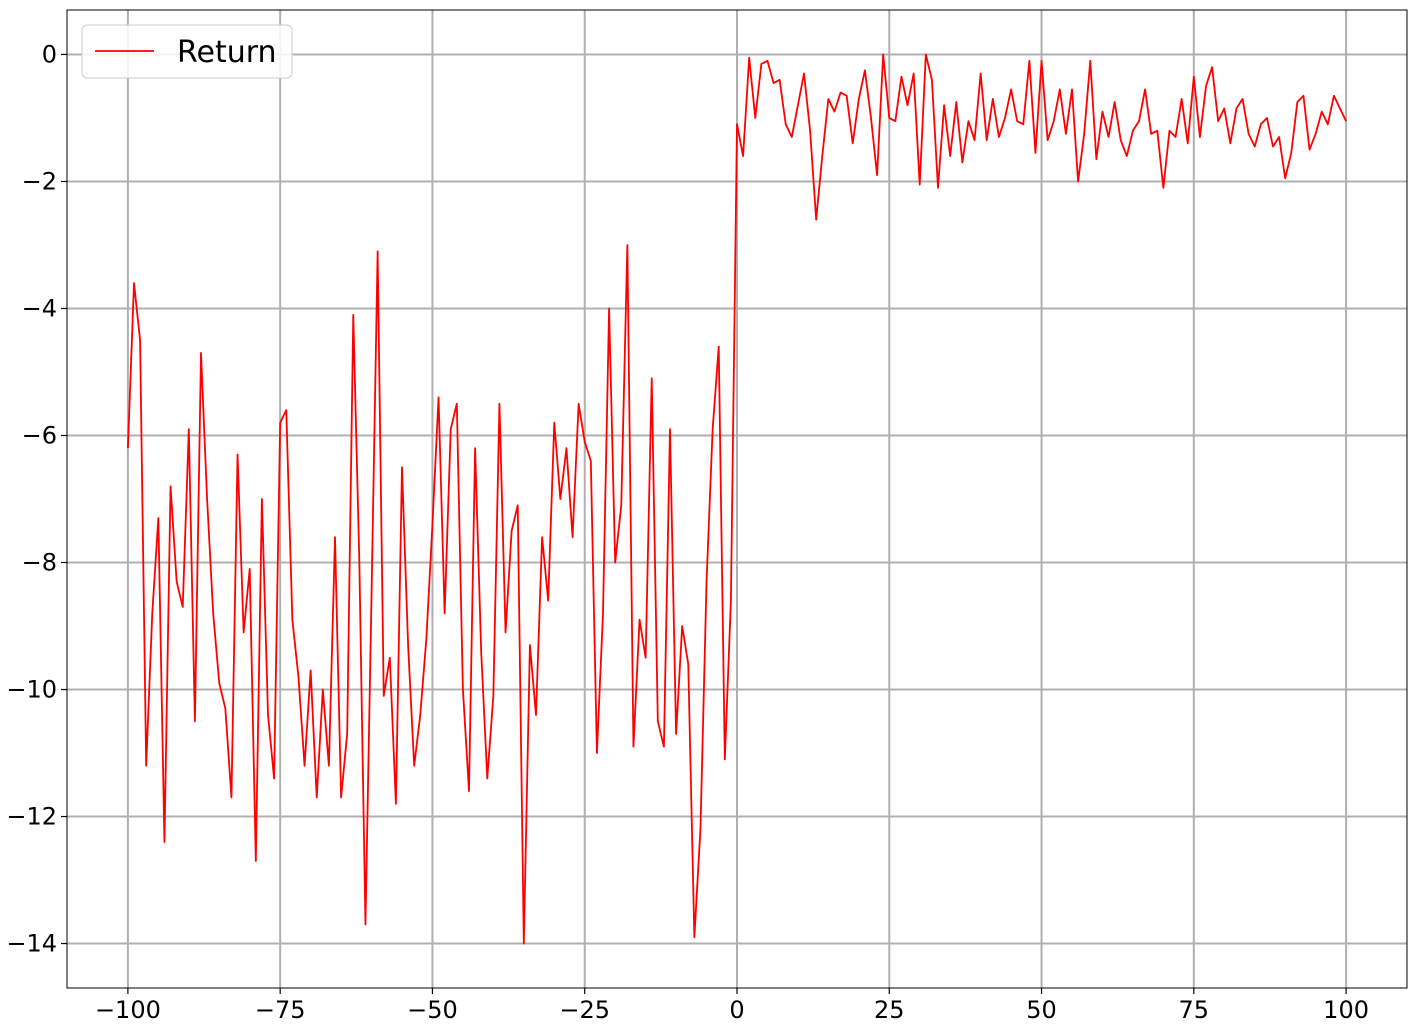 The image size is (1416, 1027). Describe the element at coordinates (39, 308) in the screenshot. I see `y-tick-label: −4` at that location.